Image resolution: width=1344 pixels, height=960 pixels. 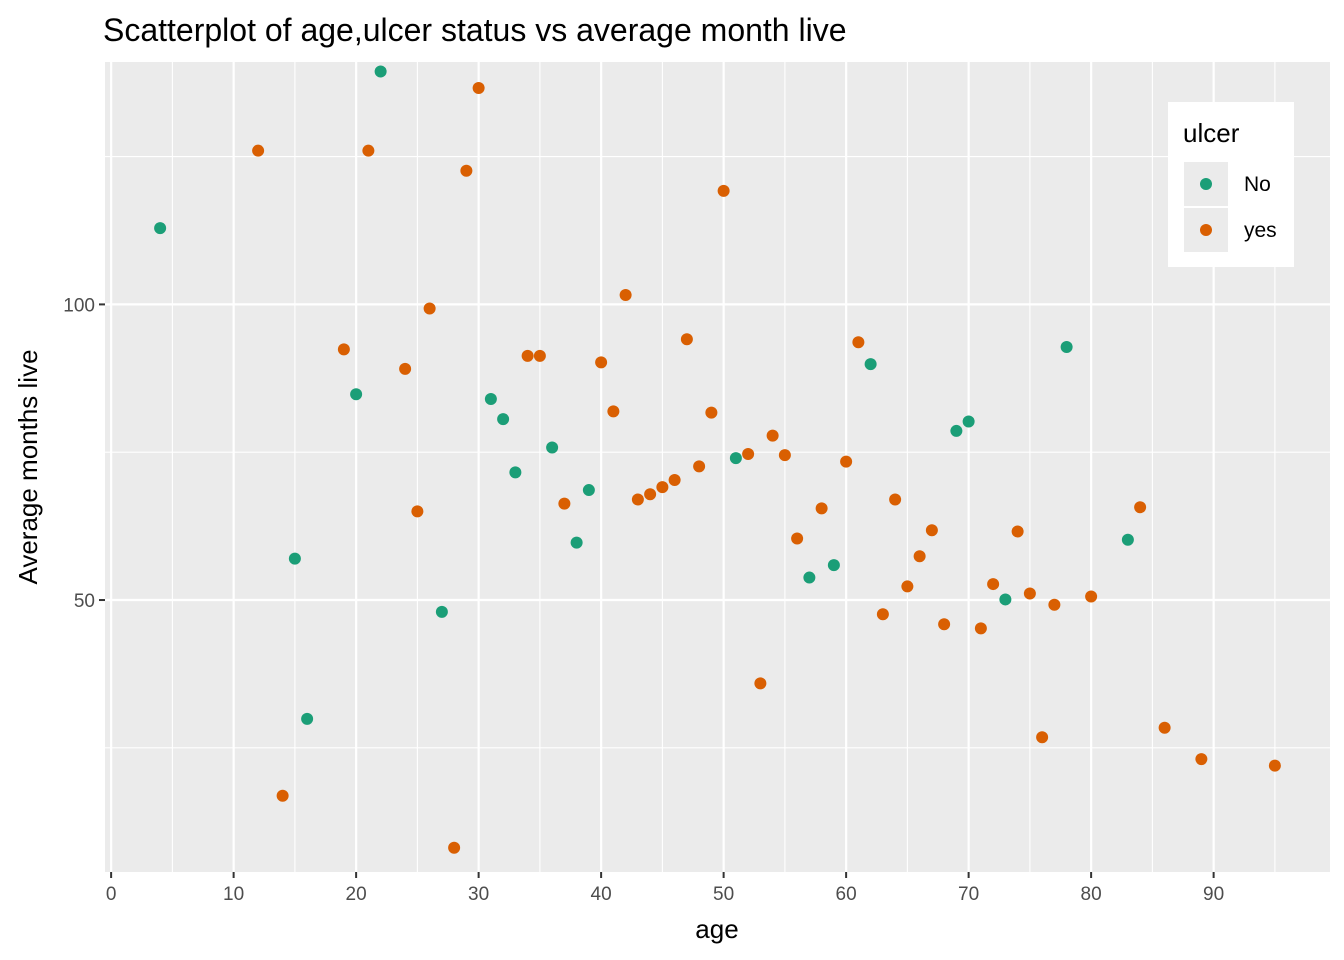 I want to click on x-tick-label: 80, so click(x=1091, y=894).